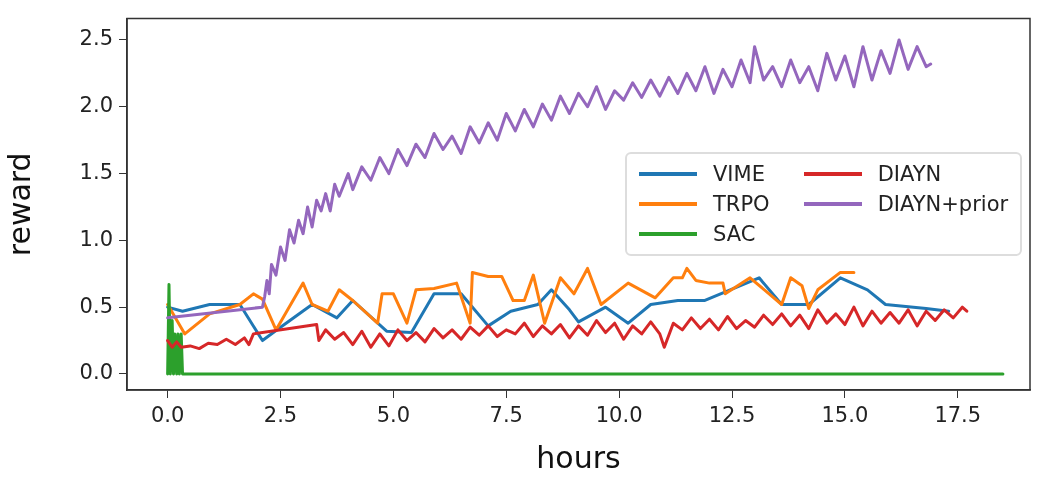 The width and height of the screenshot is (1043, 482). I want to click on legend-label: DIAYN+prior, so click(943, 204).